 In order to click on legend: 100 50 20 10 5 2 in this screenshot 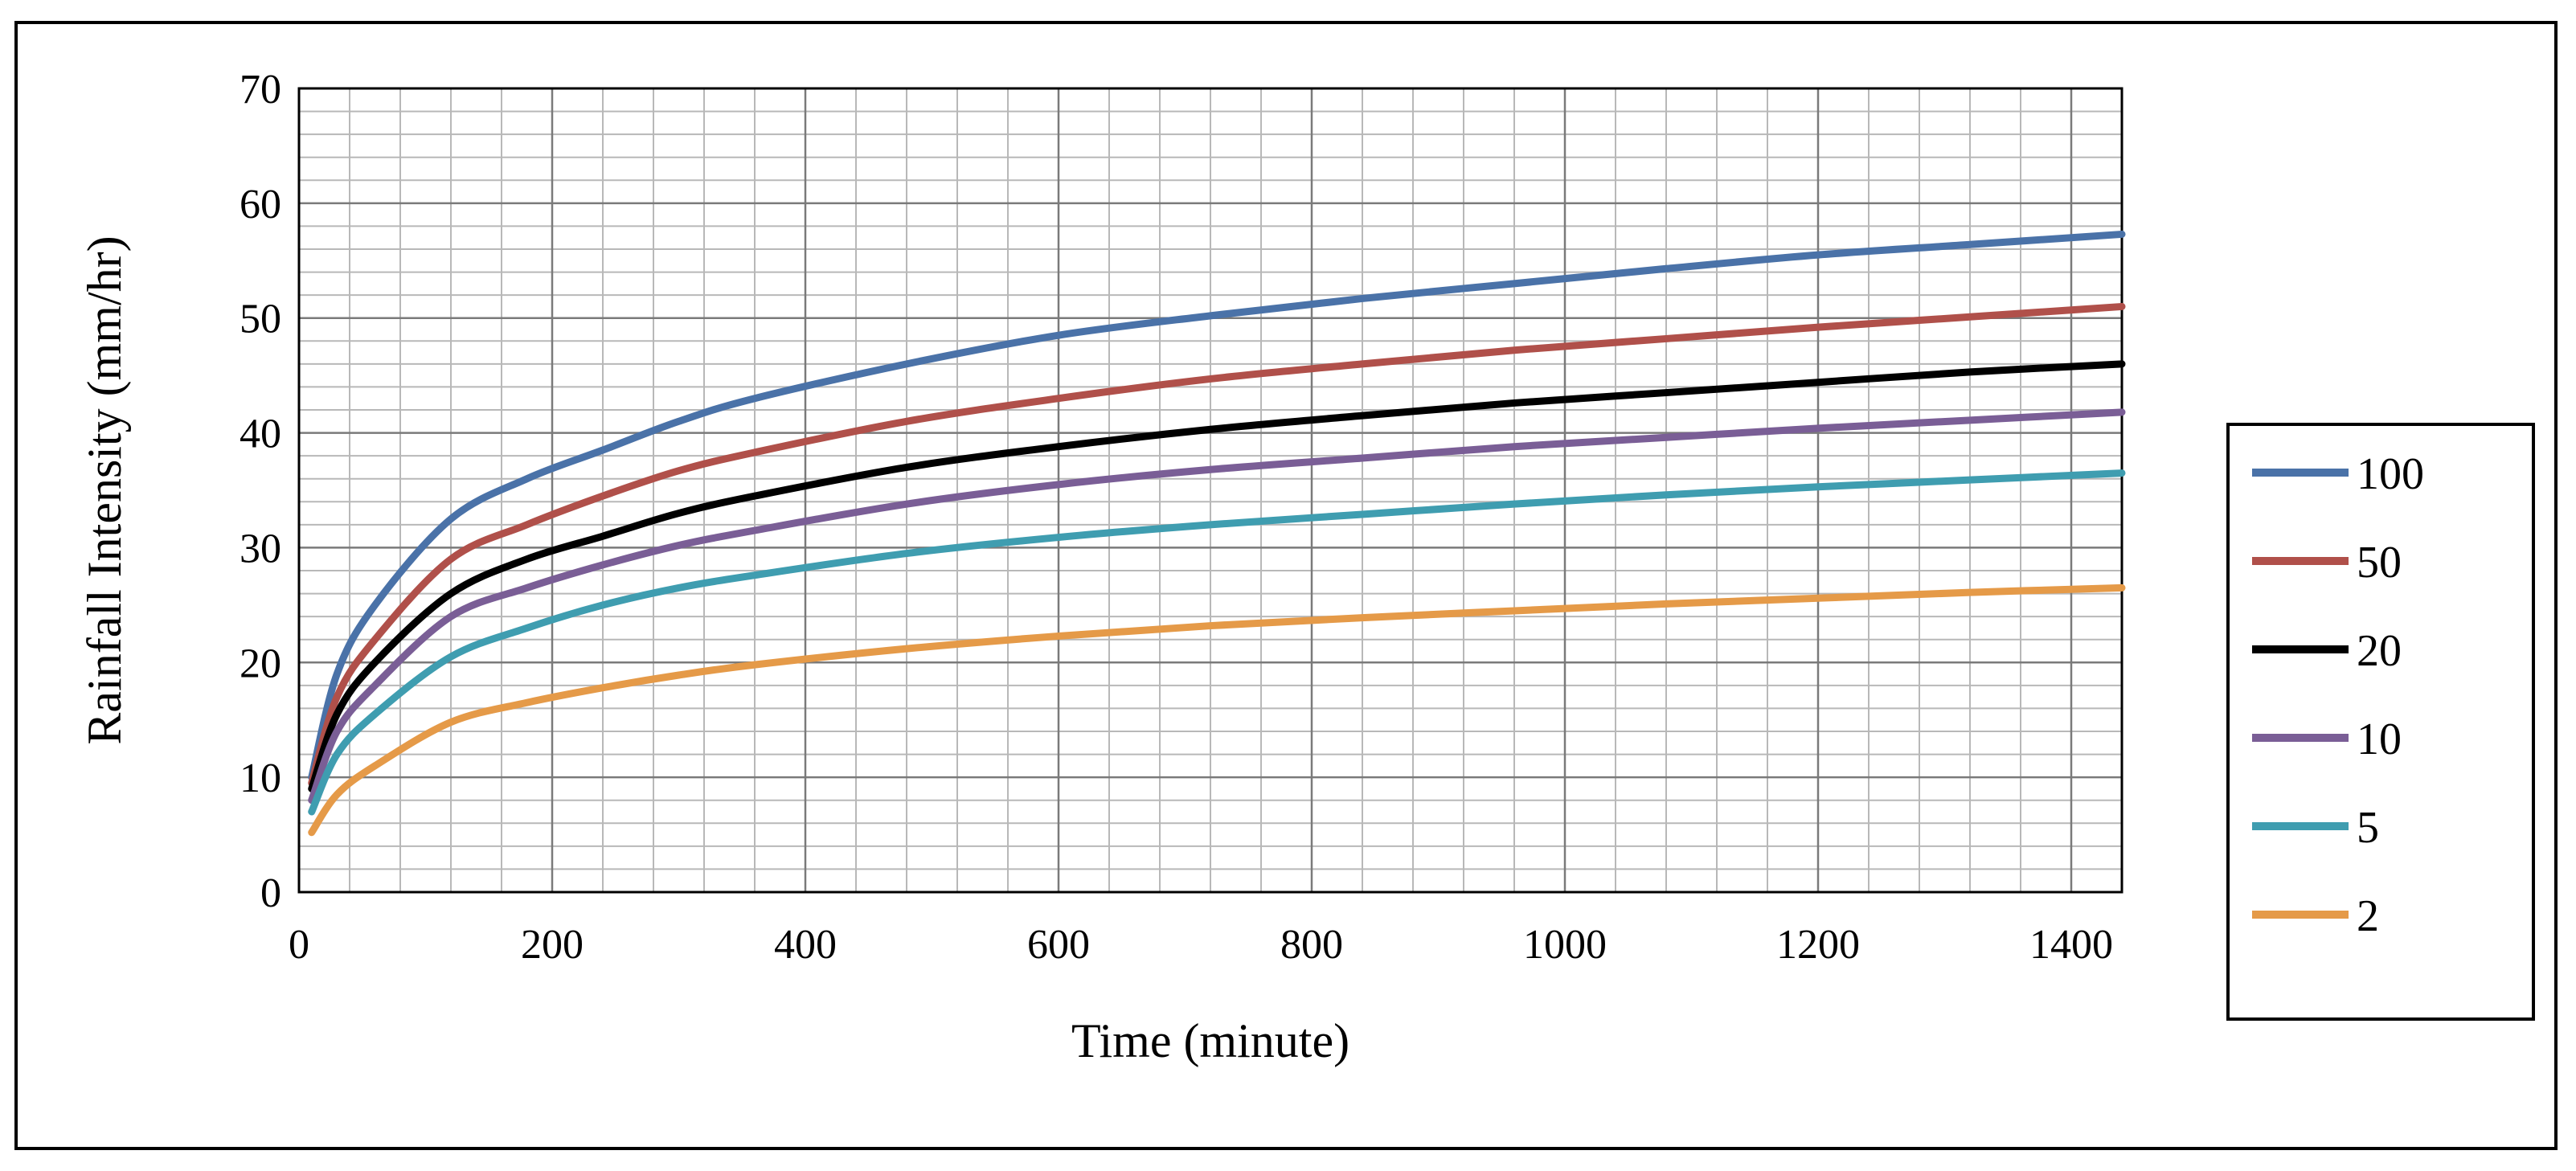, I will do `click(2380, 722)`.